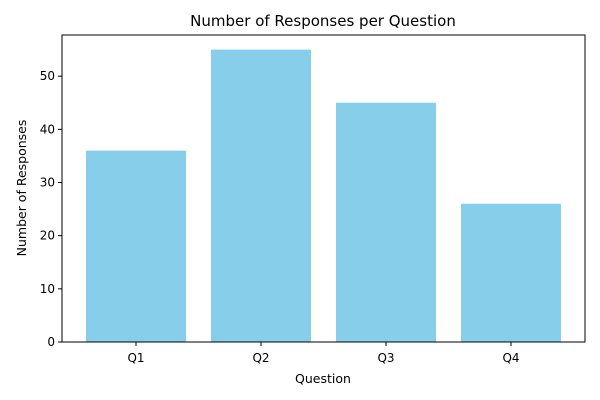 This screenshot has height=400, width=600. I want to click on y-tick-label: 0, so click(51, 342).